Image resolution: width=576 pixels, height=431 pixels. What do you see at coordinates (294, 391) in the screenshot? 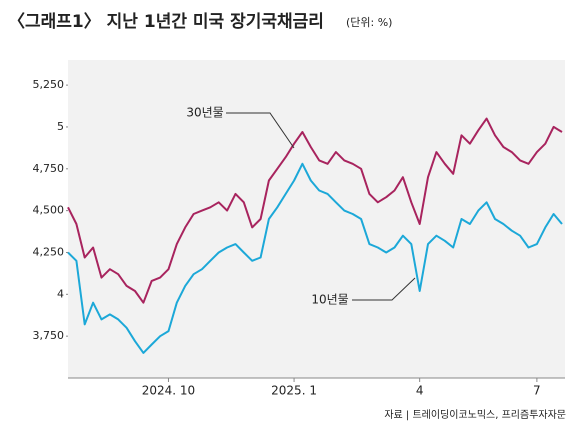
I see `x-tick-label: 2025. 1` at bounding box center [294, 391].